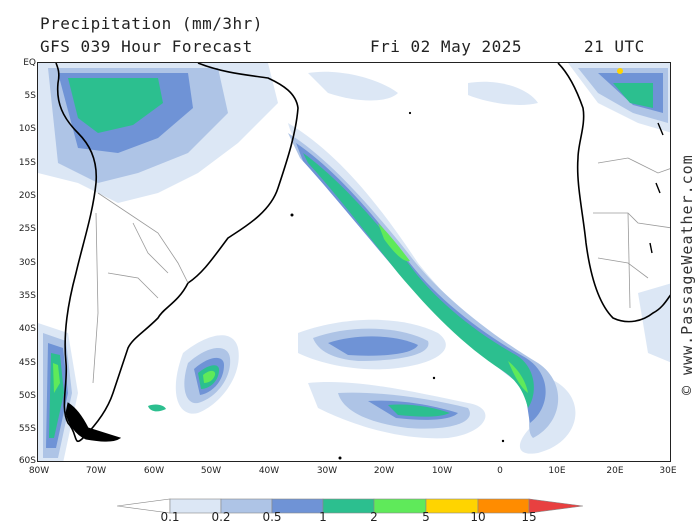 This screenshot has width=700, height=525. Describe the element at coordinates (374, 517) in the screenshot. I see `legend-tick-2: 2` at that location.